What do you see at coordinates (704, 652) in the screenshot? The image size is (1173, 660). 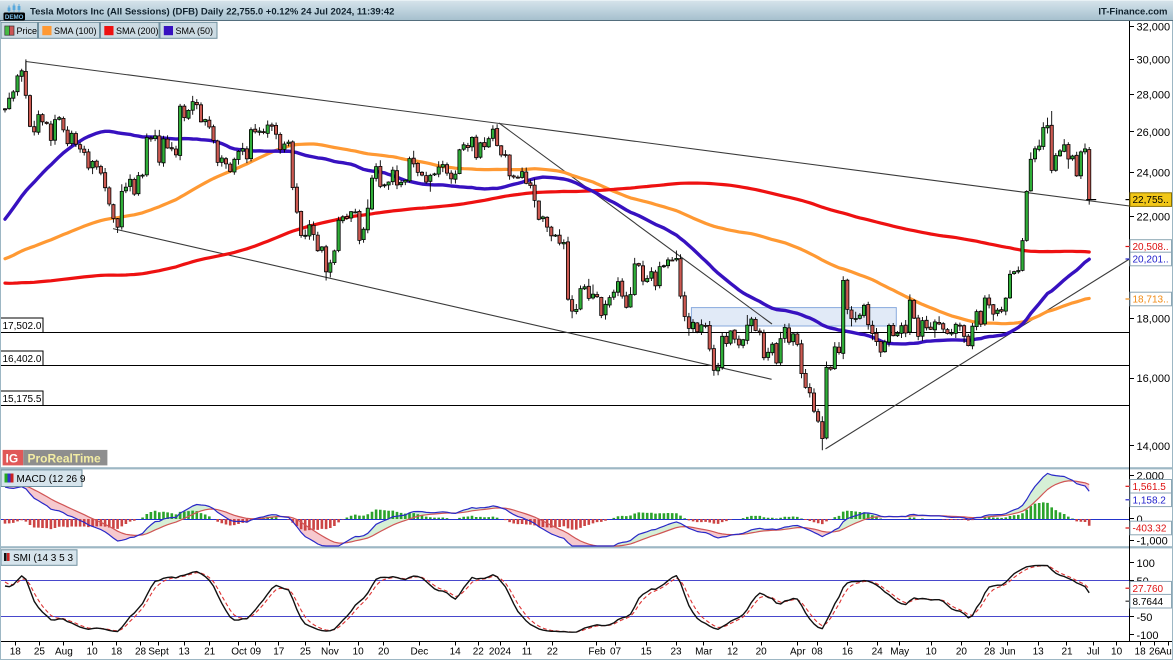 I see `svg-text: Mar` at bounding box center [704, 652].